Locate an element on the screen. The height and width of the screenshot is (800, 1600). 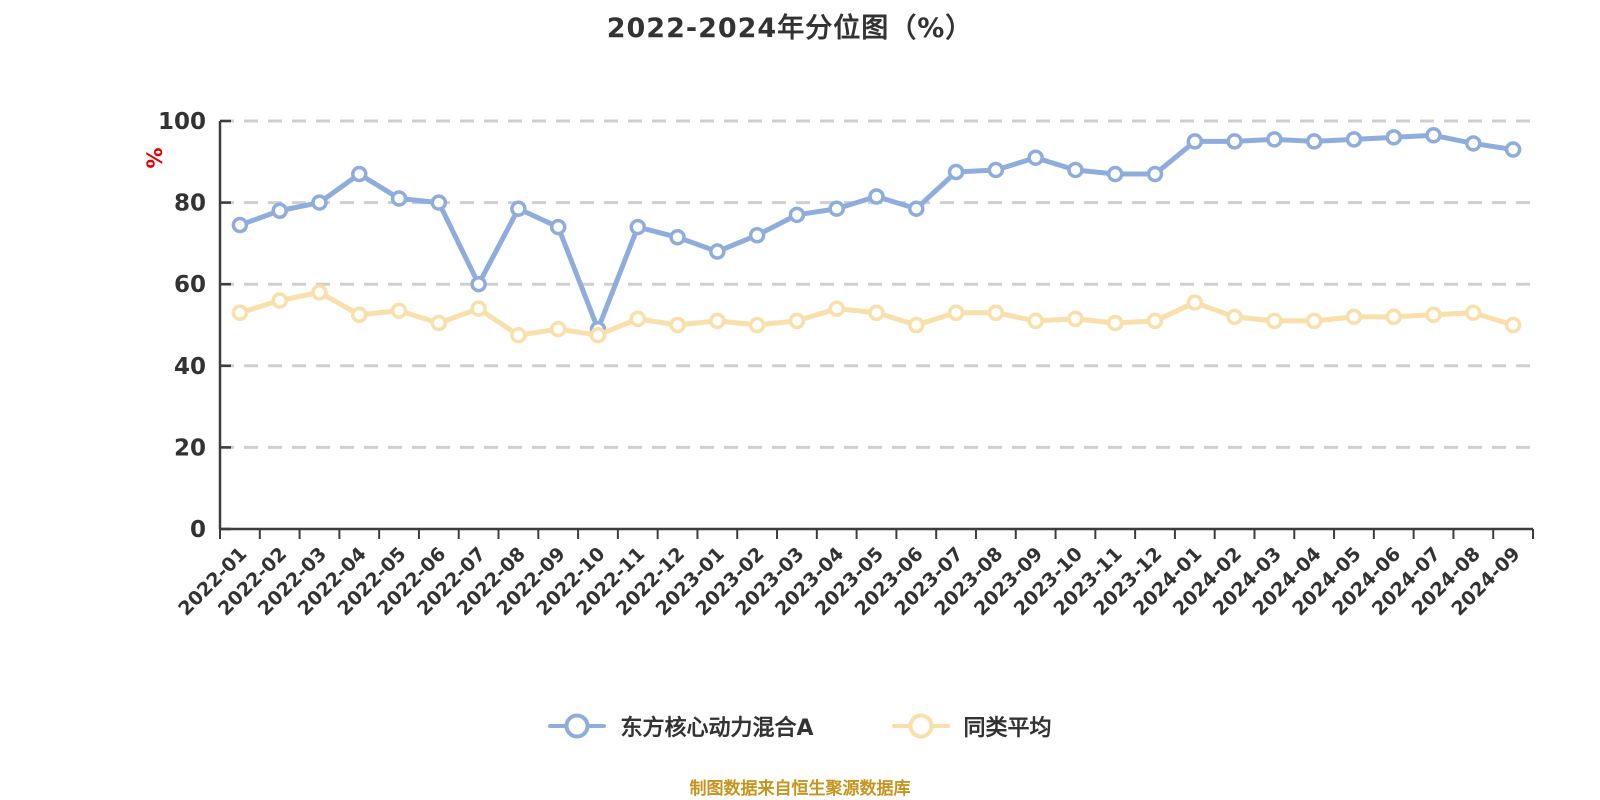
legend-item-average: 同类平均 is located at coordinates (971, 726).